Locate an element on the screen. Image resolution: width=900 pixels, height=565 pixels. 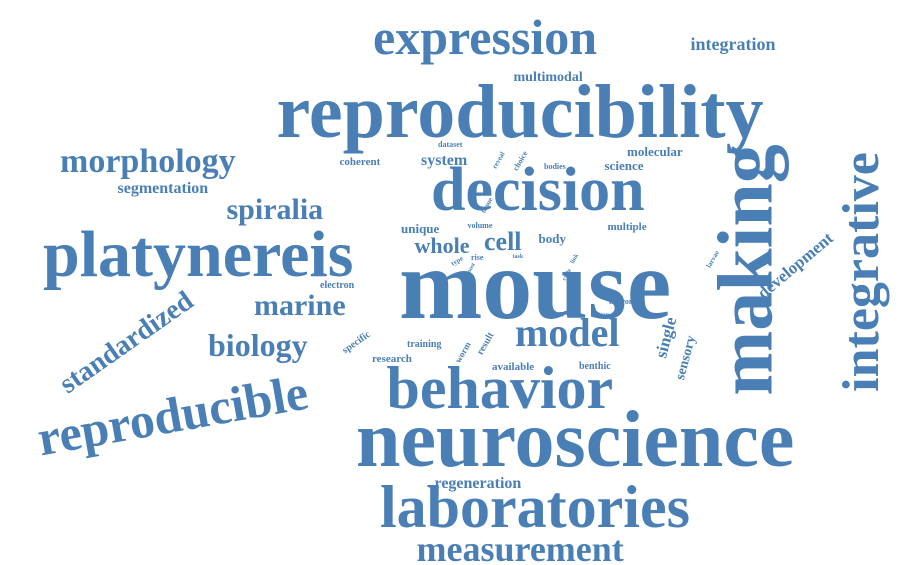
word-bodies: bodies is located at coordinates (555, 166).